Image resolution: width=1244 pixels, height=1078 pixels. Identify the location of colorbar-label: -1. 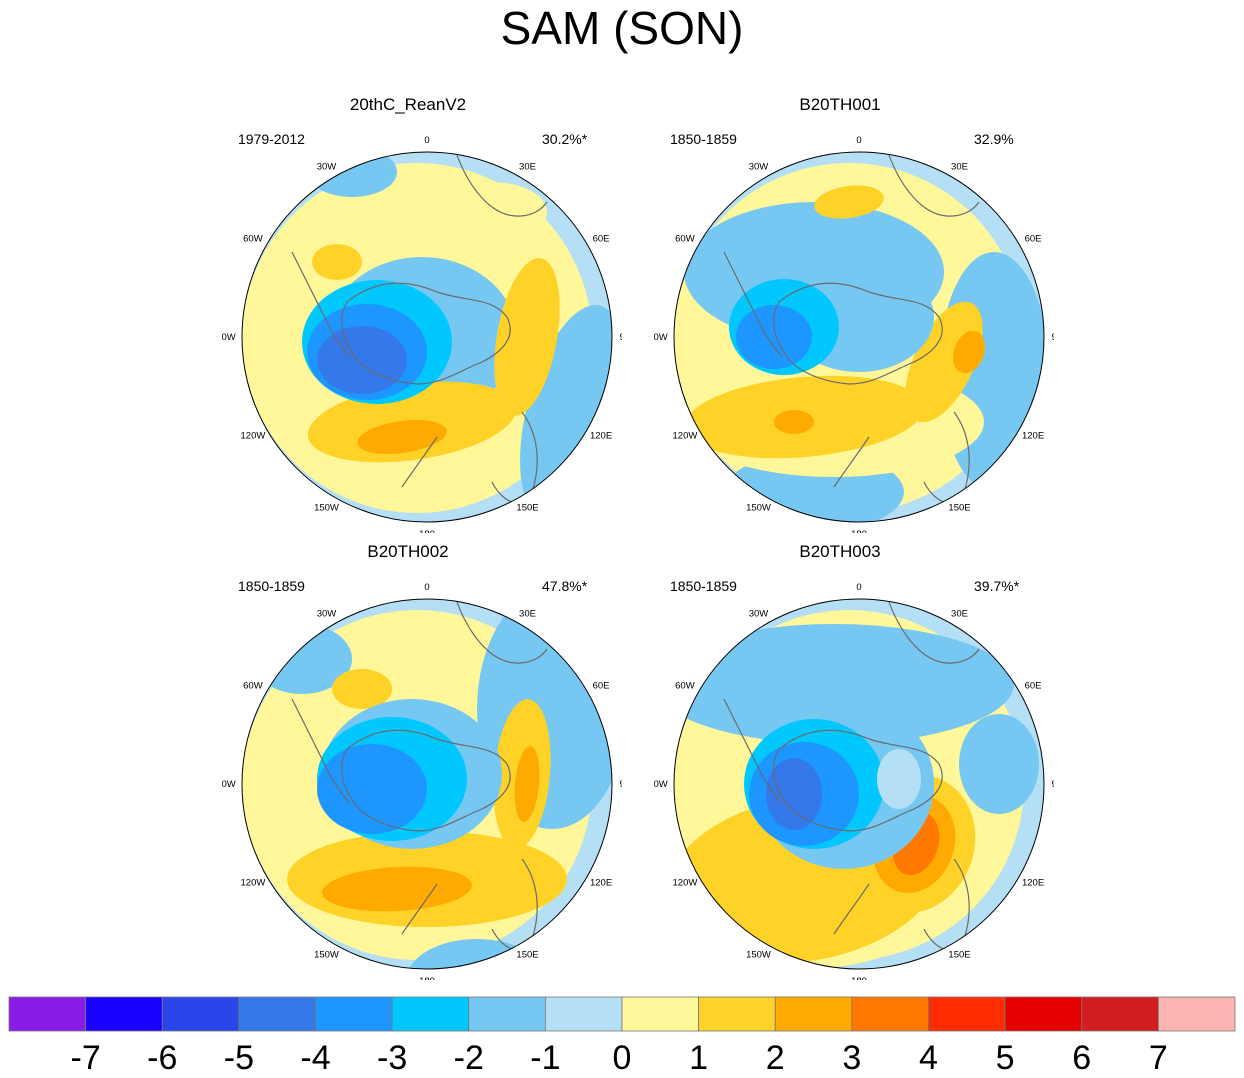
(545, 1058).